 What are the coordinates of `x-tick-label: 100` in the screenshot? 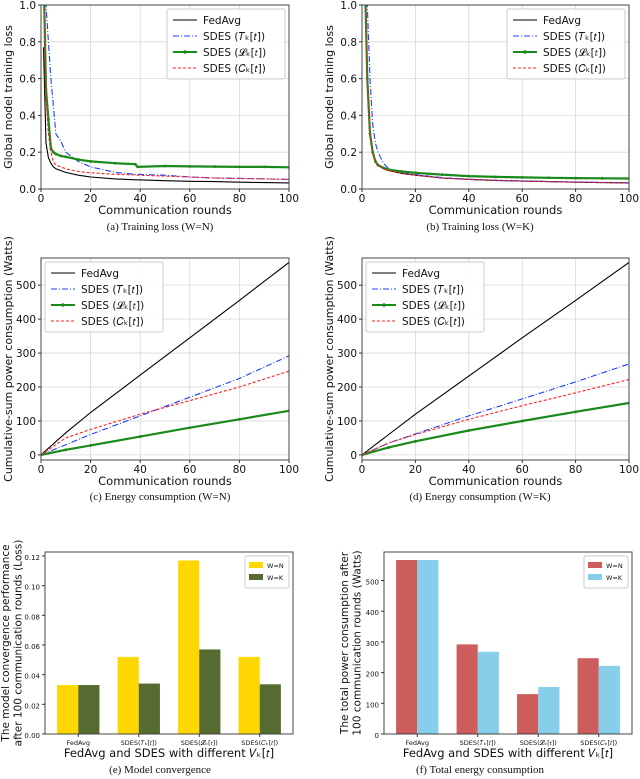 It's located at (289, 199).